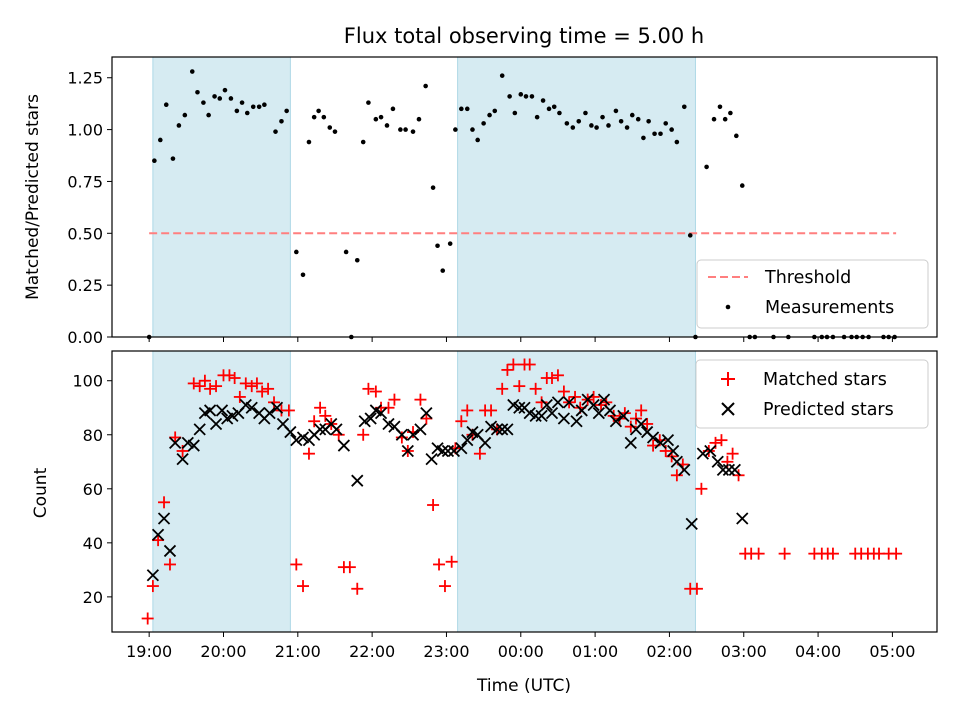 The height and width of the screenshot is (720, 960). I want to click on measurements-legend-label: Measurements, so click(829, 308).